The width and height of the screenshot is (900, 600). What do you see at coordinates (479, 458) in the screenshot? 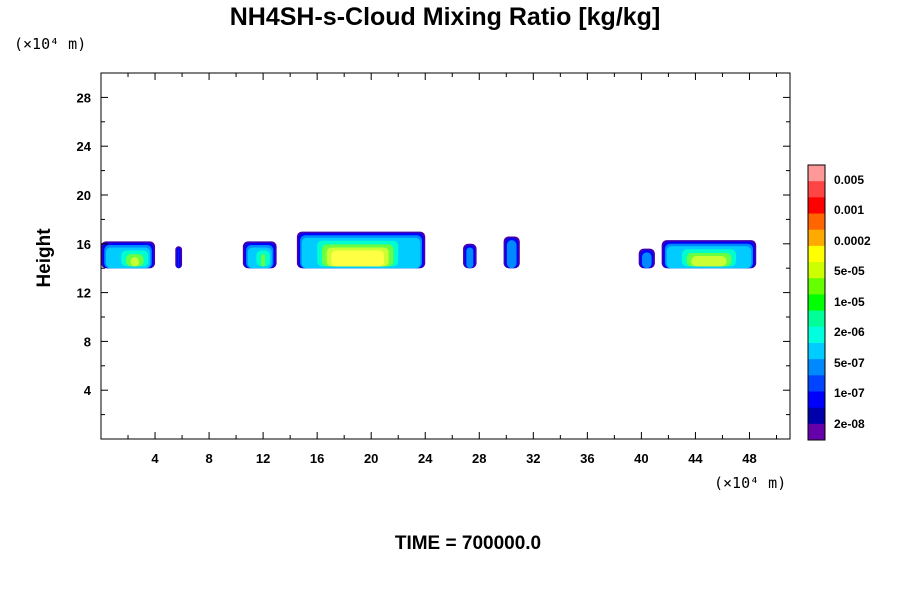
I see `x-tick-label: 28` at bounding box center [479, 458].